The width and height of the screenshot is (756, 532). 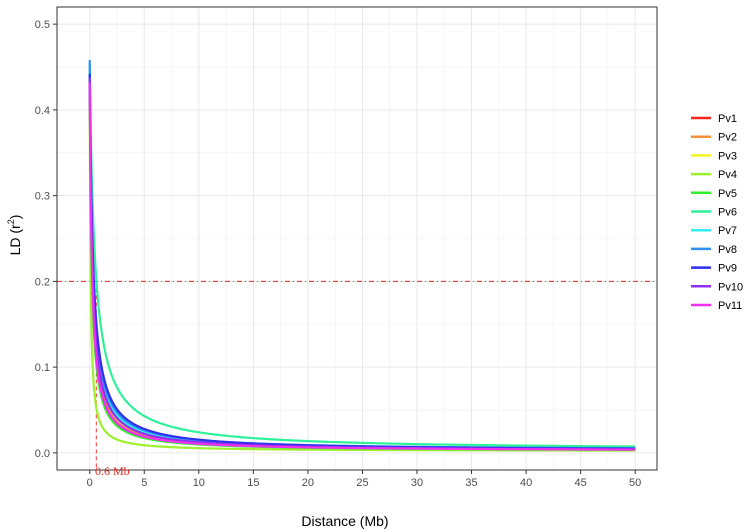 What do you see at coordinates (635, 483) in the screenshot?
I see `x-tick-label: 50` at bounding box center [635, 483].